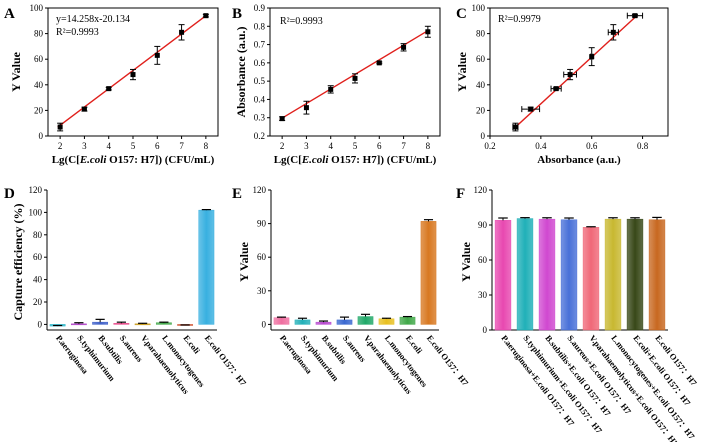 The width and height of the screenshot is (718, 442). Describe the element at coordinates (36, 212) in the screenshot. I see `panel-d-ytick-label: 100` at that location.